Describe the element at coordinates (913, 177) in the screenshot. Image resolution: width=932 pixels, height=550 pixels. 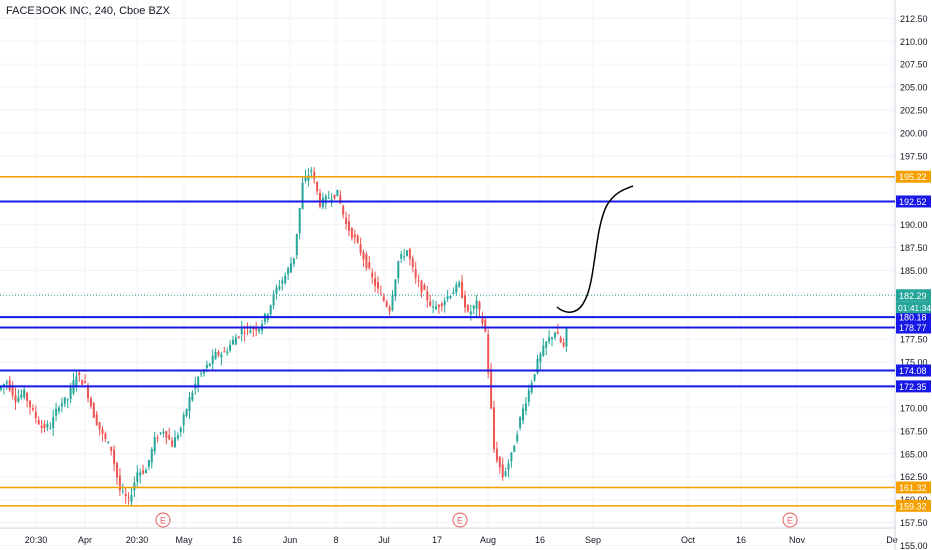
I see `level-label: 195.22` at that location.